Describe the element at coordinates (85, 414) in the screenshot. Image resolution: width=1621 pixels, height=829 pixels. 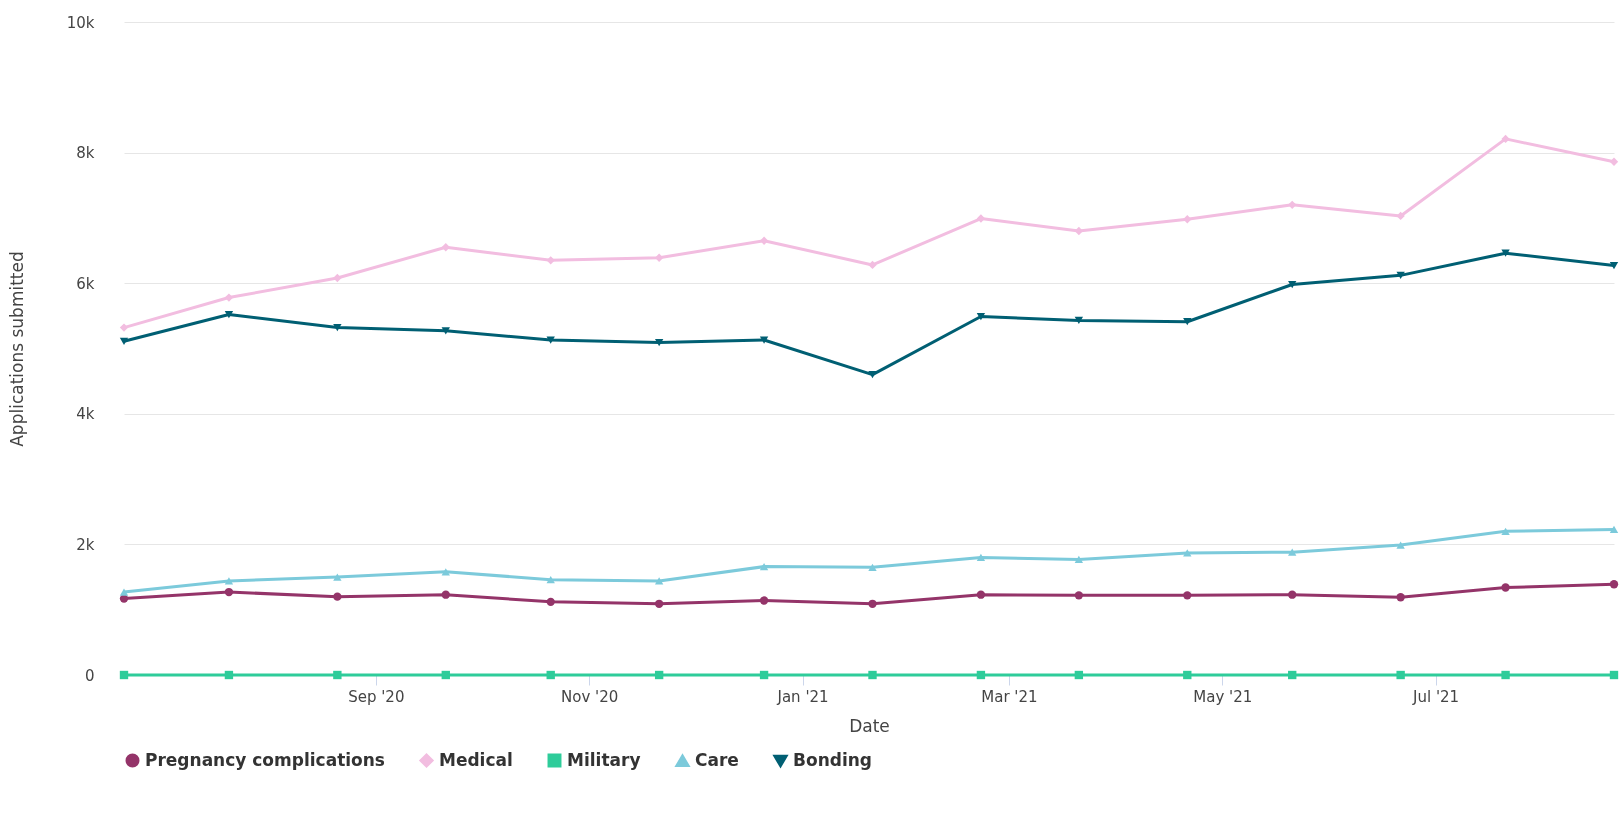
I see `y-tick-label: 4k` at that location.